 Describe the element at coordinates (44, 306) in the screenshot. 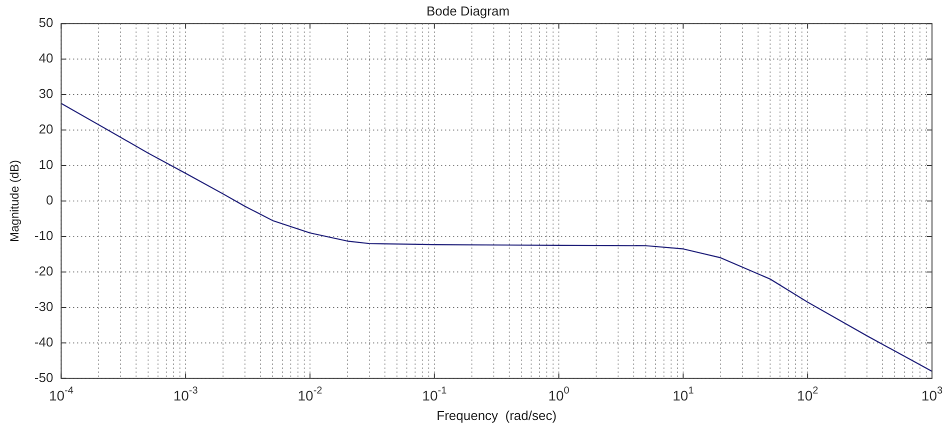

I see `y-tick-label: -30` at that location.